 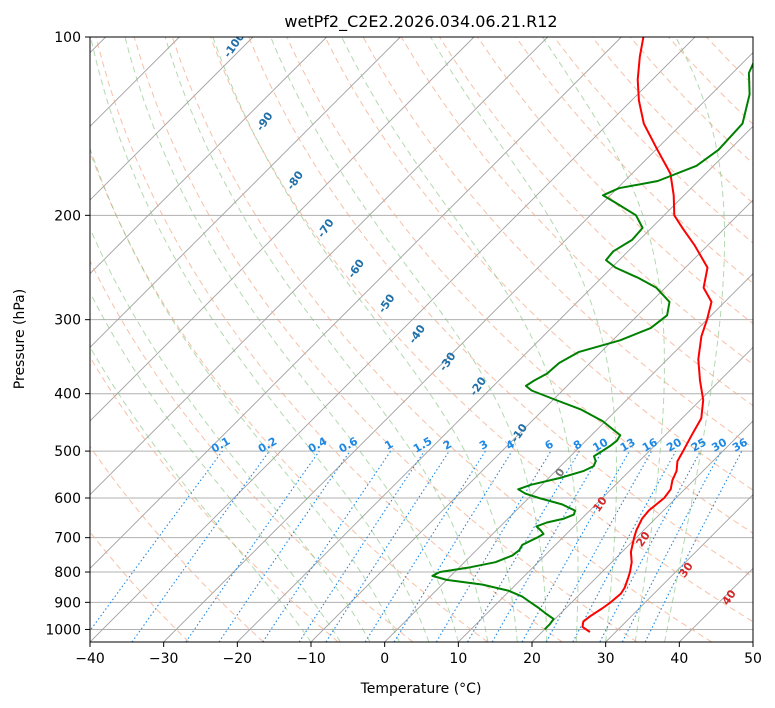 What do you see at coordinates (420, 22) in the screenshot?
I see `chart-title: wetPf2_C2E2.2026.034.06.21.R12` at bounding box center [420, 22].